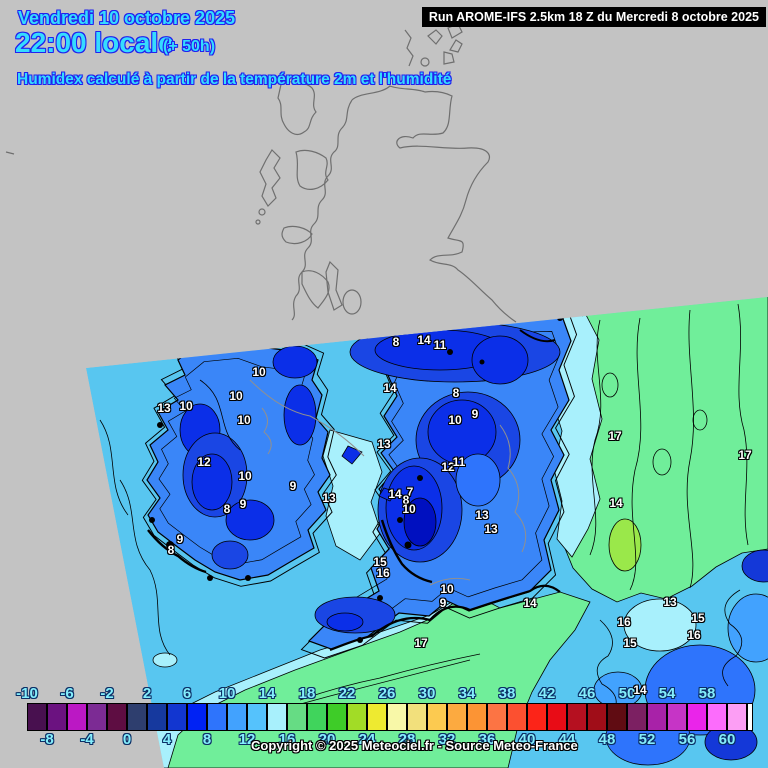 This screenshot has height=768, width=768. I want to click on scale-tick: 44, so click(567, 739).